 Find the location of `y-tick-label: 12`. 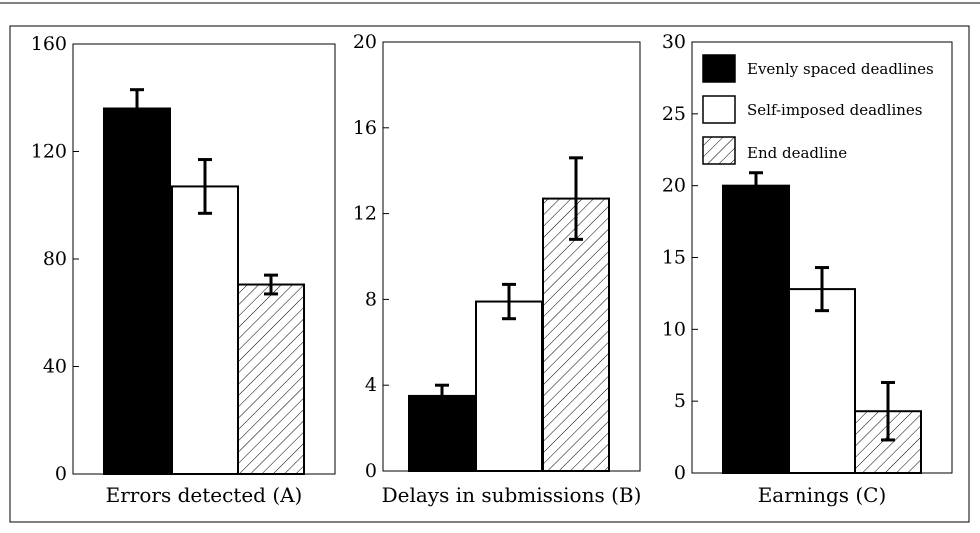

y-tick-label: 12 is located at coordinates (365, 214).